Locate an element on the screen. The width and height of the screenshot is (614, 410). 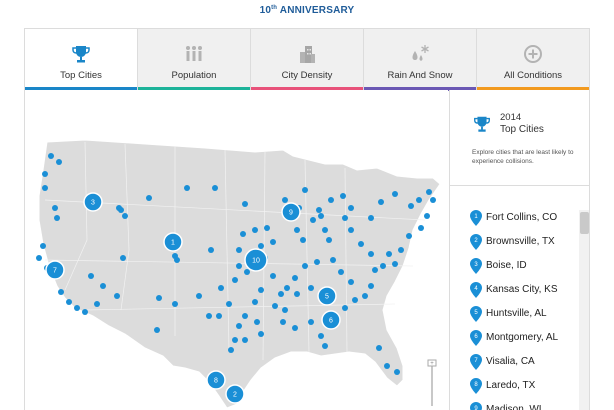
list-item: 7 Visalia, CA is located at coordinates (514, 364).